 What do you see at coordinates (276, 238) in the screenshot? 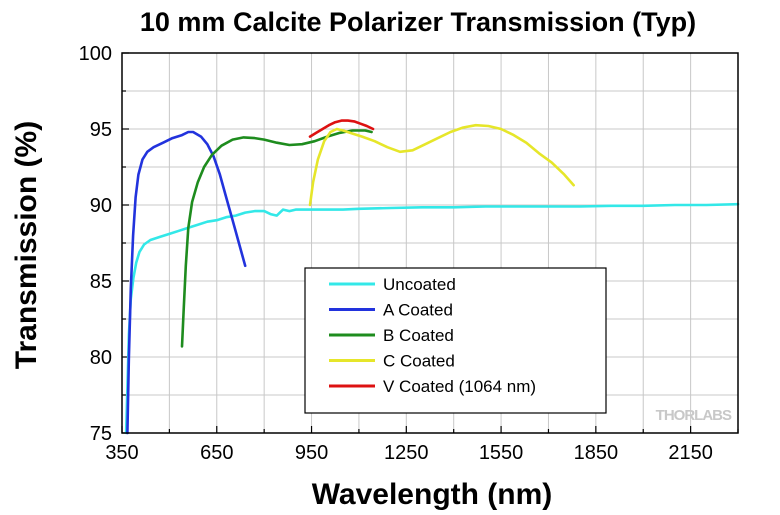
I see `series-line-b-coated` at bounding box center [276, 238].